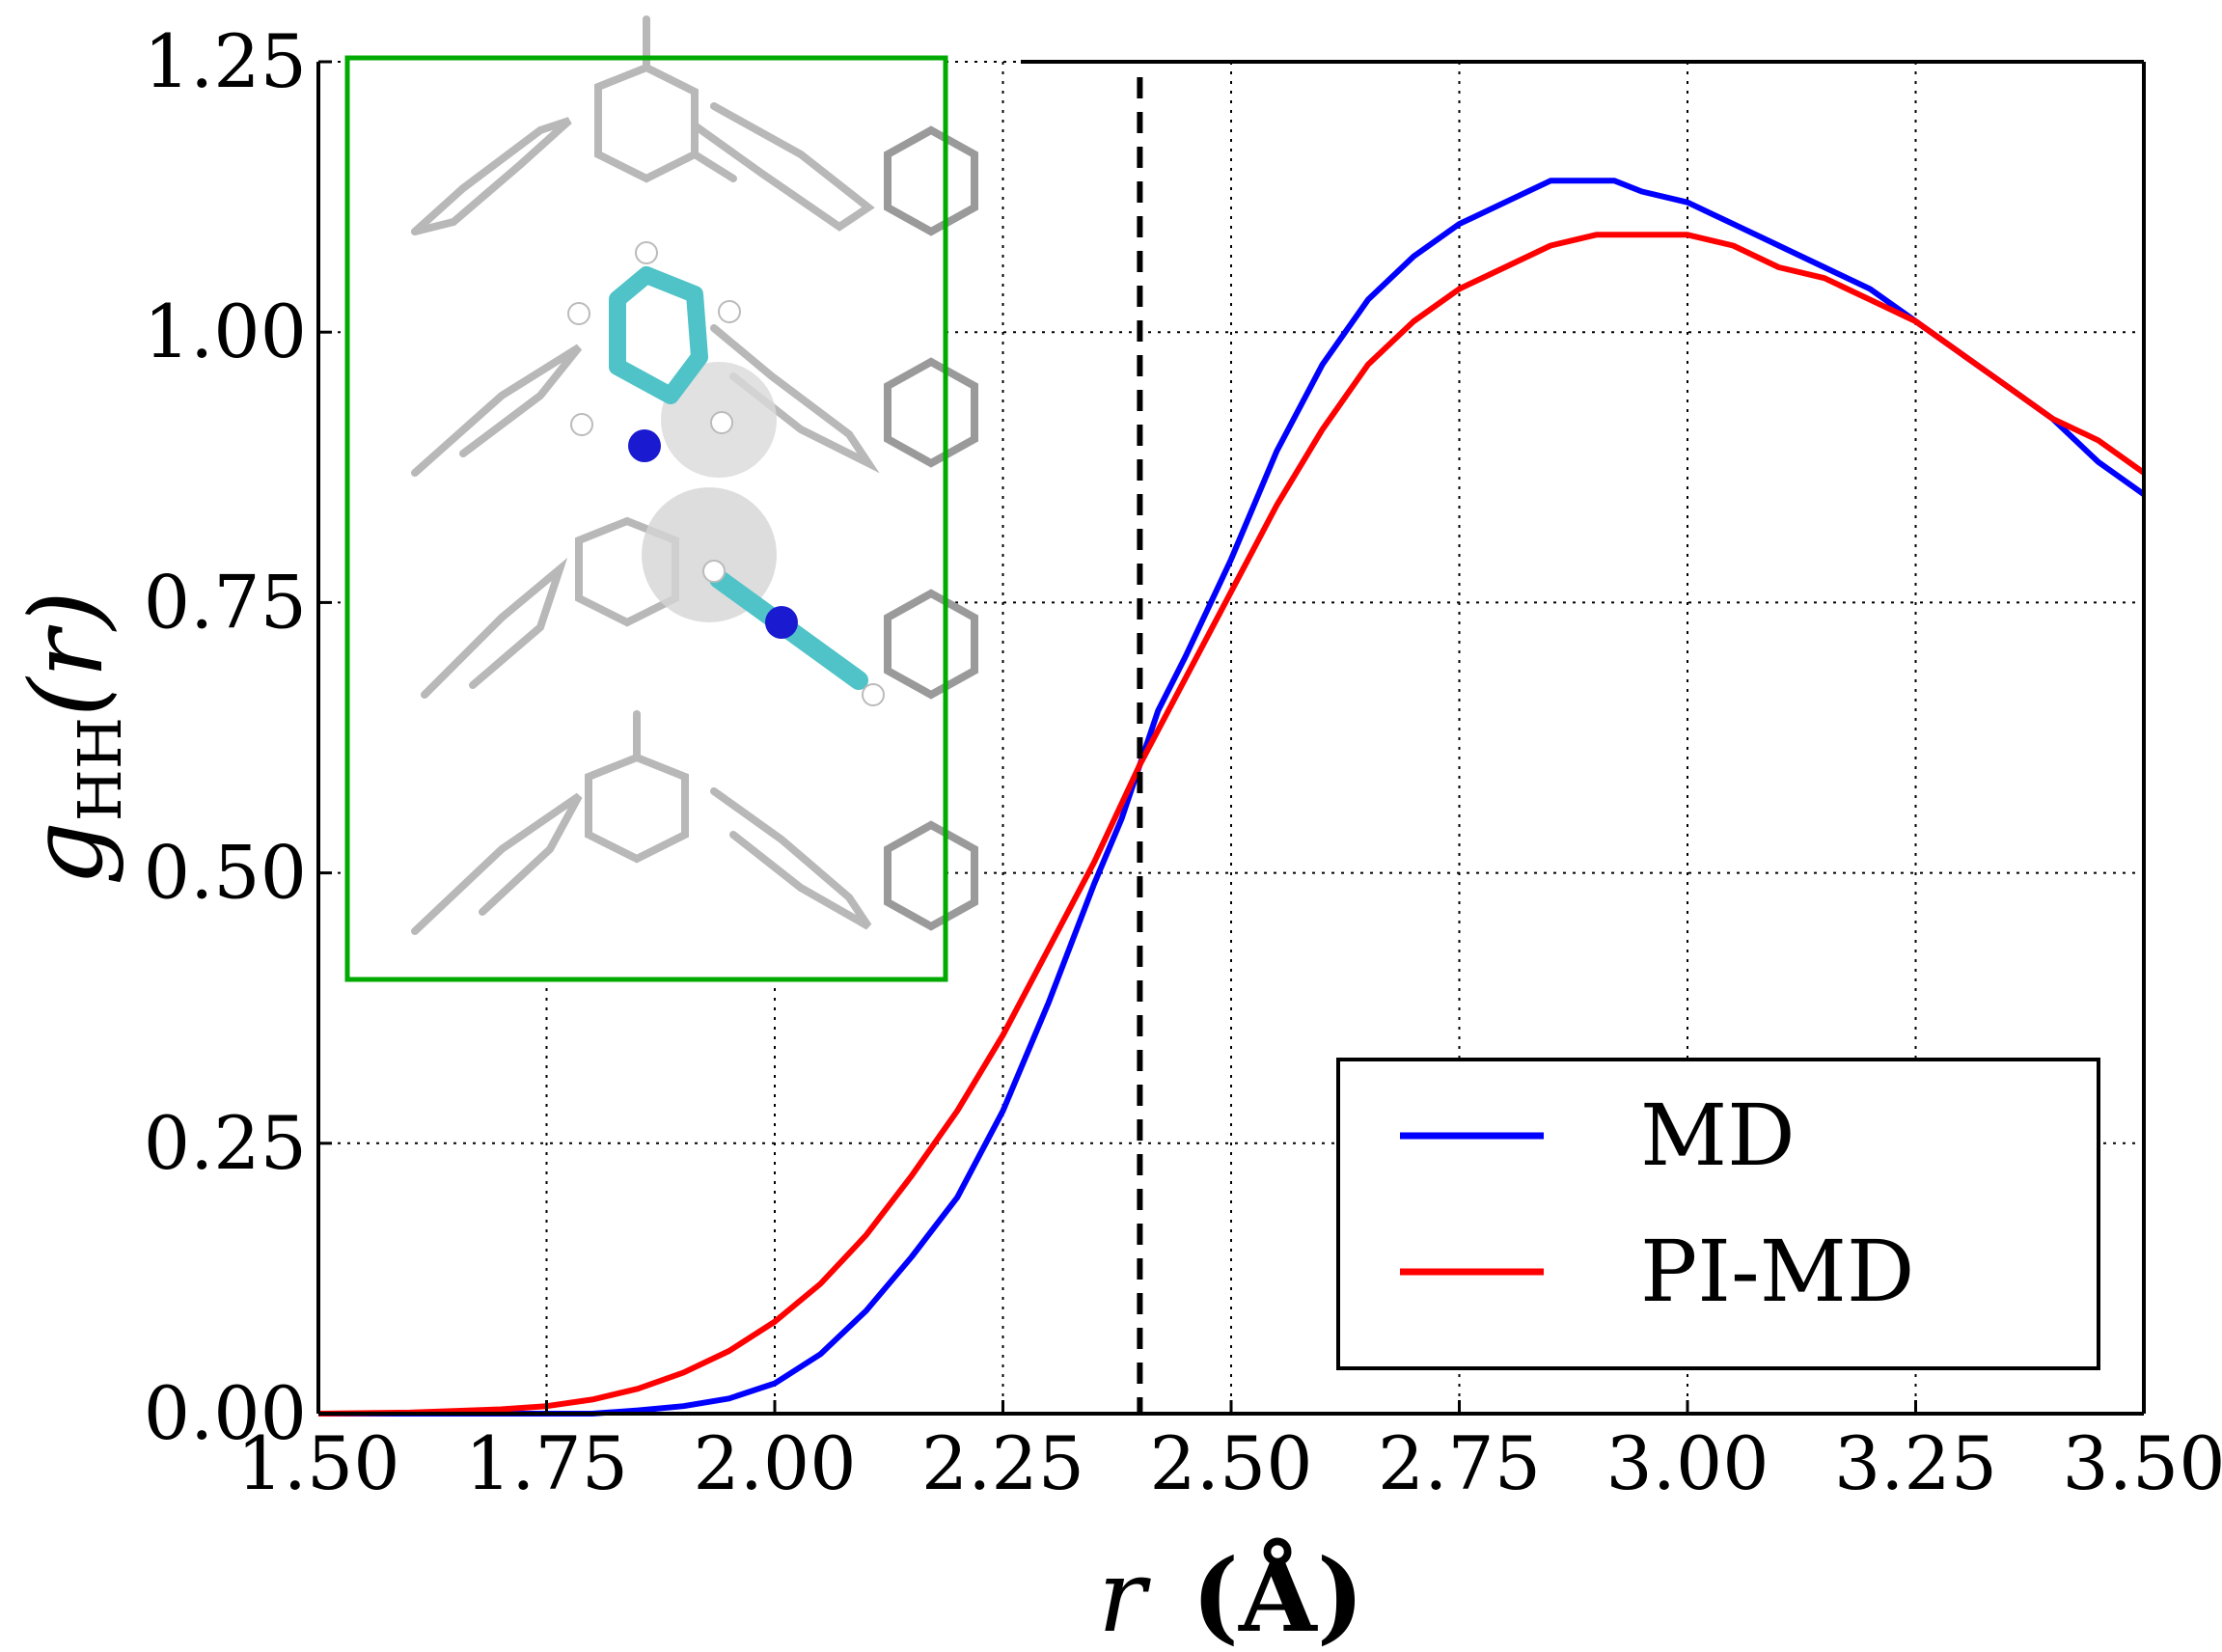  What do you see at coordinates (2142, 1463) in the screenshot?
I see `x-tick-label-8: 3.50` at bounding box center [2142, 1463].